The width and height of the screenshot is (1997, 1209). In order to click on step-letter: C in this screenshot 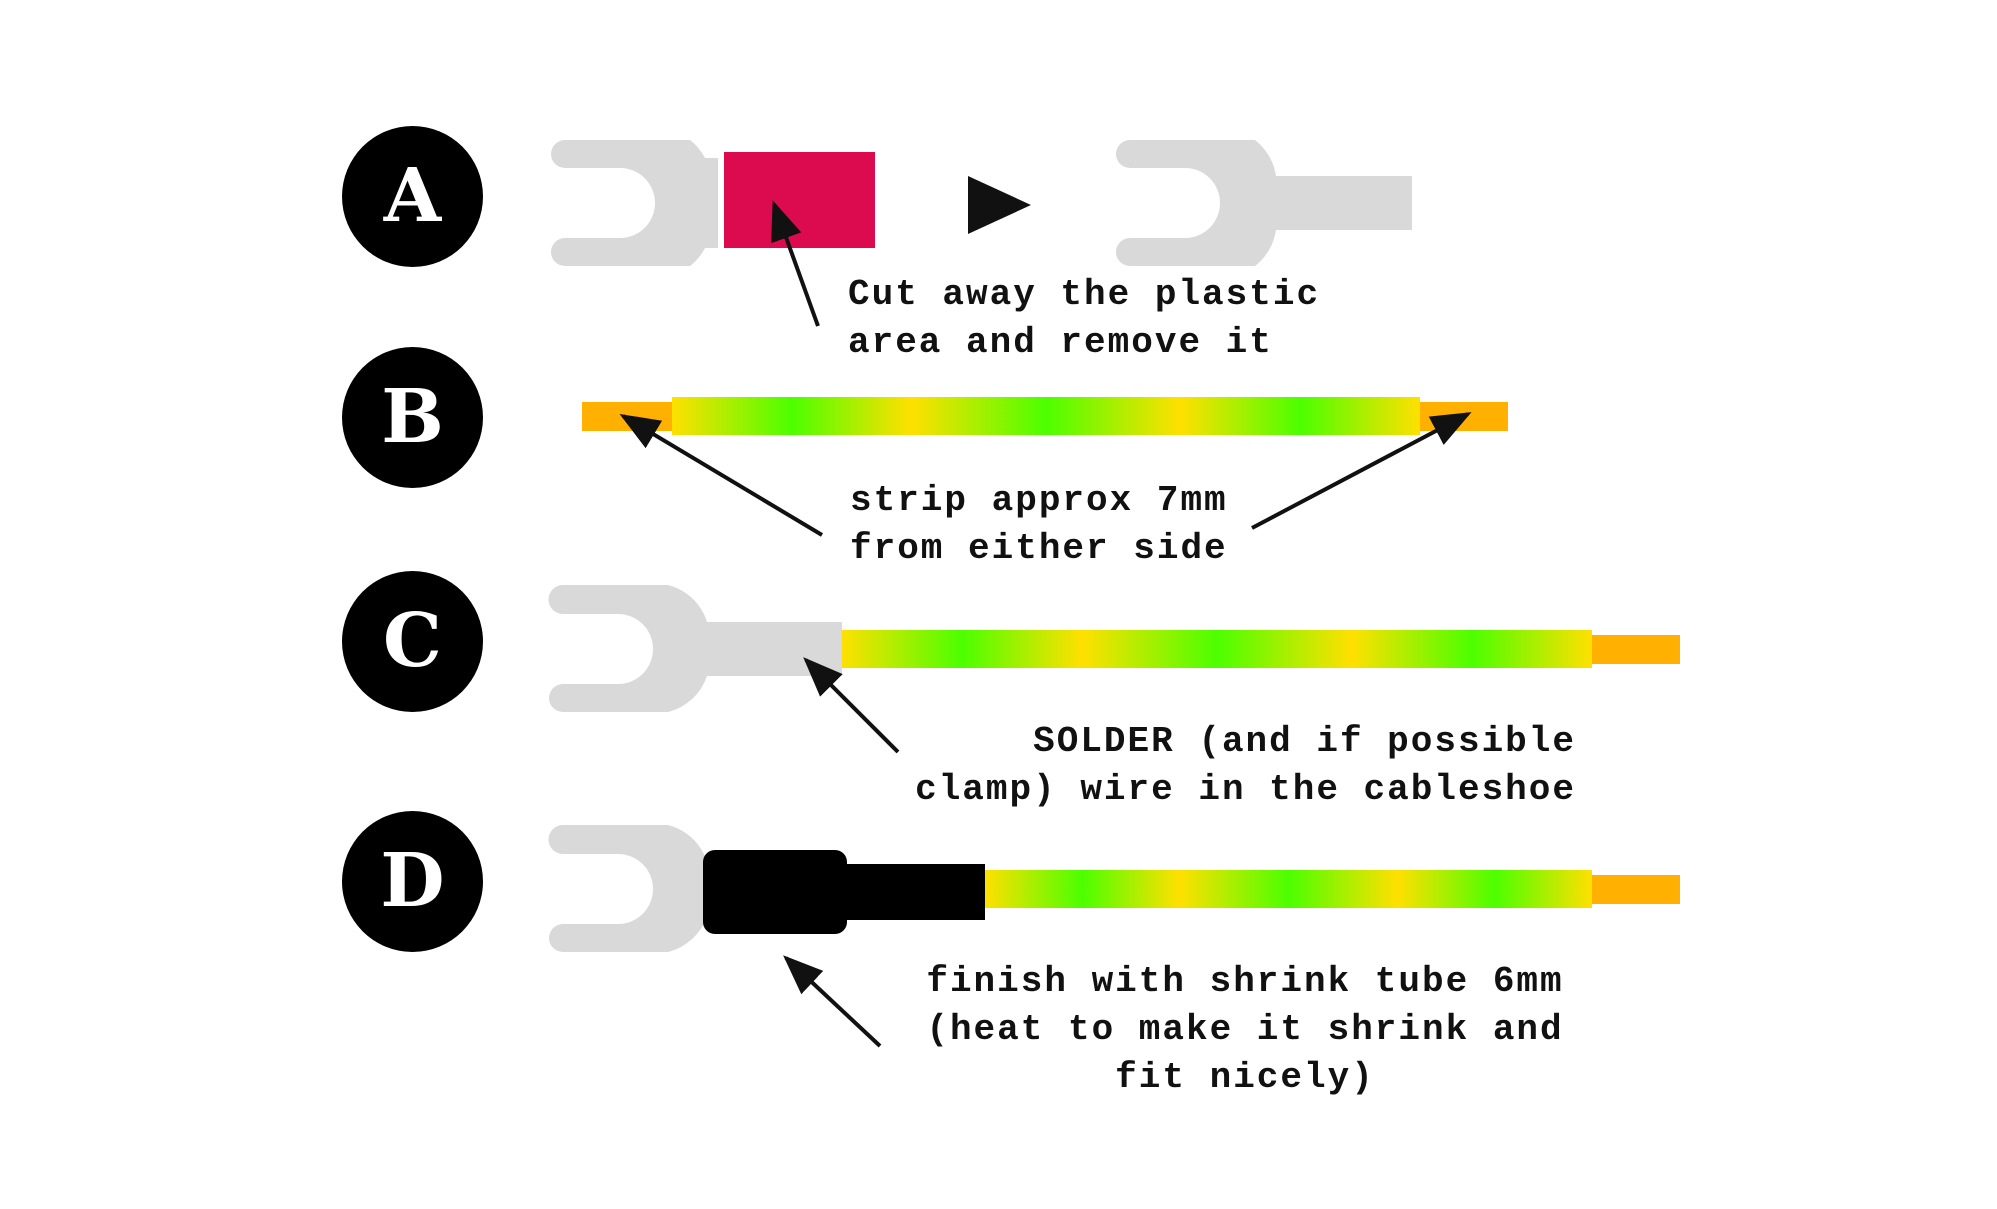, I will do `click(412, 641)`.